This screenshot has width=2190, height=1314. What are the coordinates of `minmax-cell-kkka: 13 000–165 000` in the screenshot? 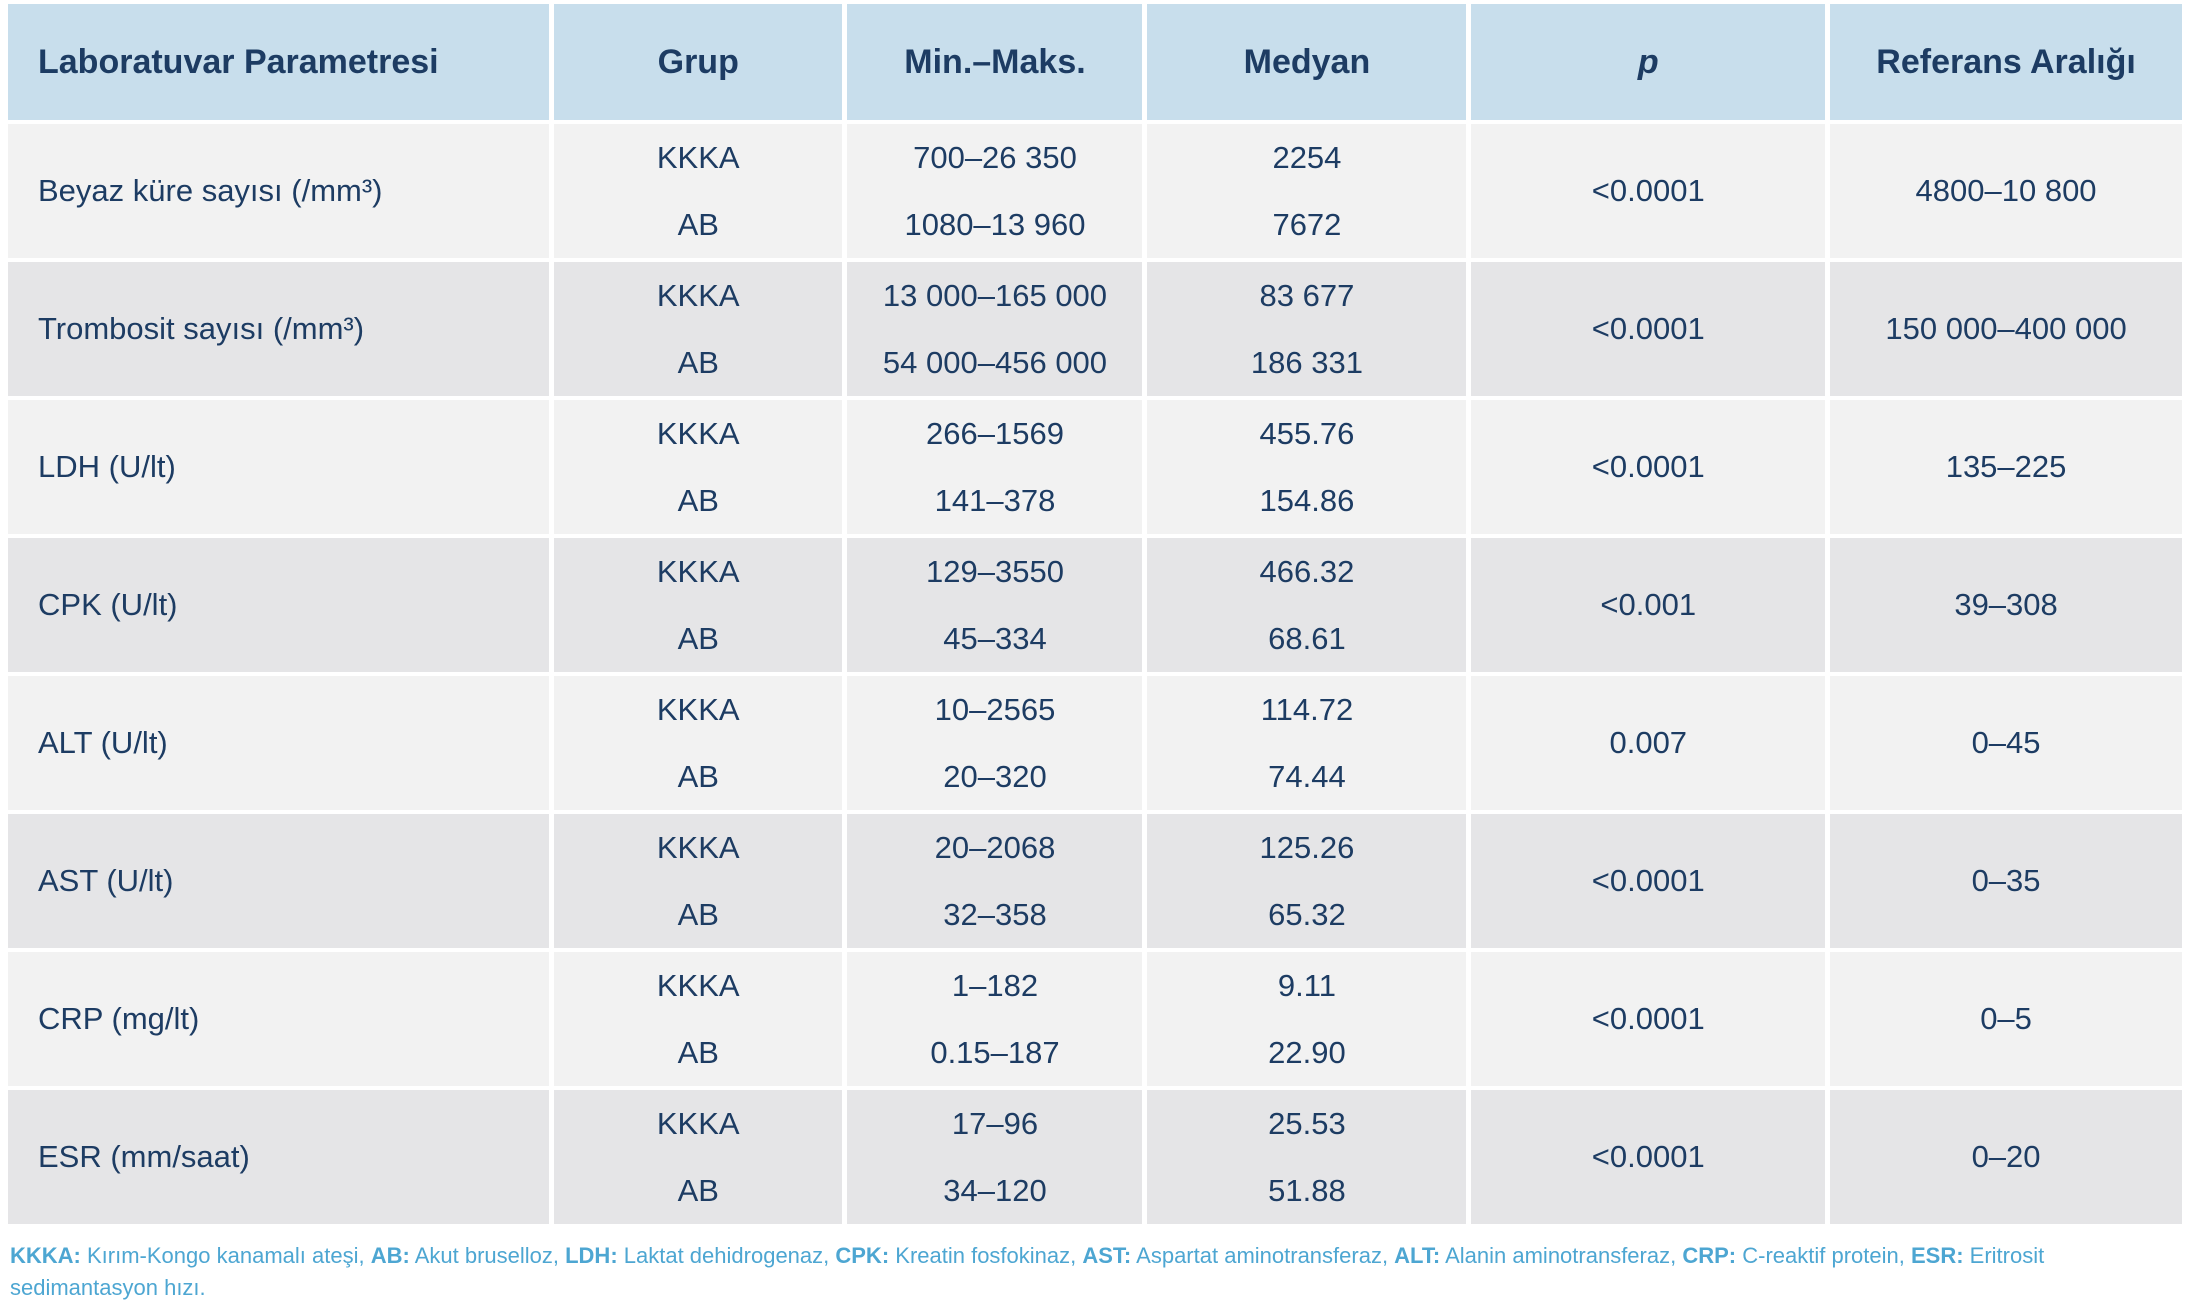 It's located at (996, 293).